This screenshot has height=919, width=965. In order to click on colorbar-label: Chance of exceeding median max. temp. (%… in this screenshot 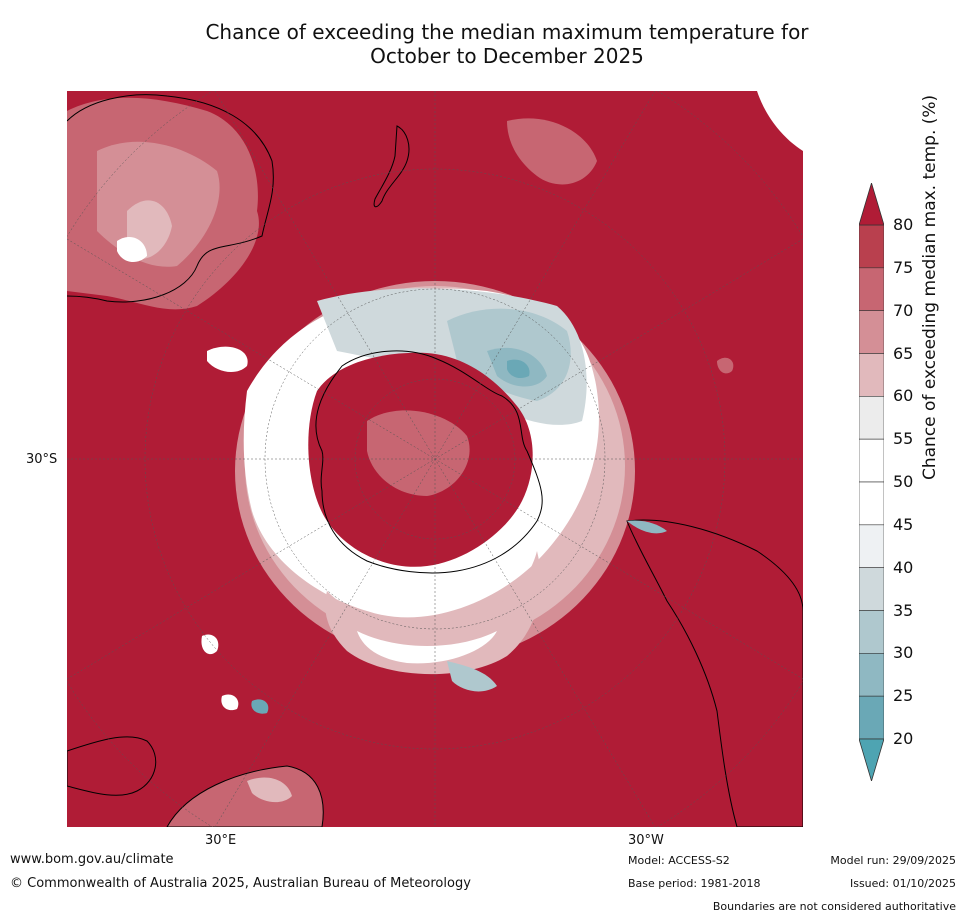, I will do `click(930, 287)`.